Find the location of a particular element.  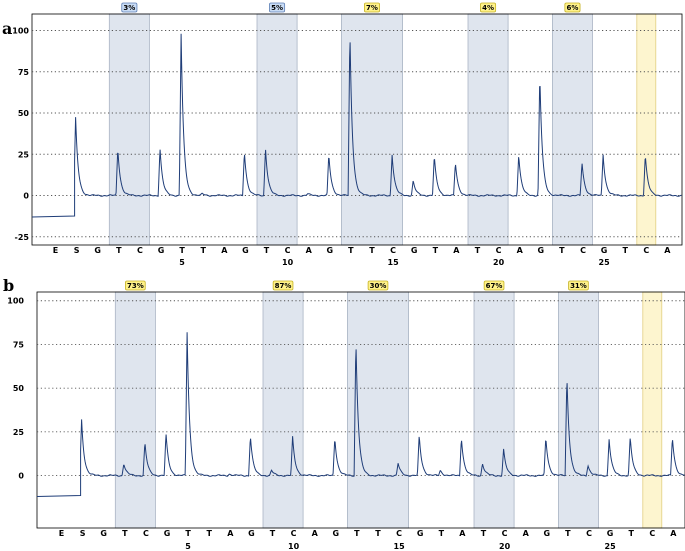

percentage-badge-label: 7% is located at coordinates (372, 8).